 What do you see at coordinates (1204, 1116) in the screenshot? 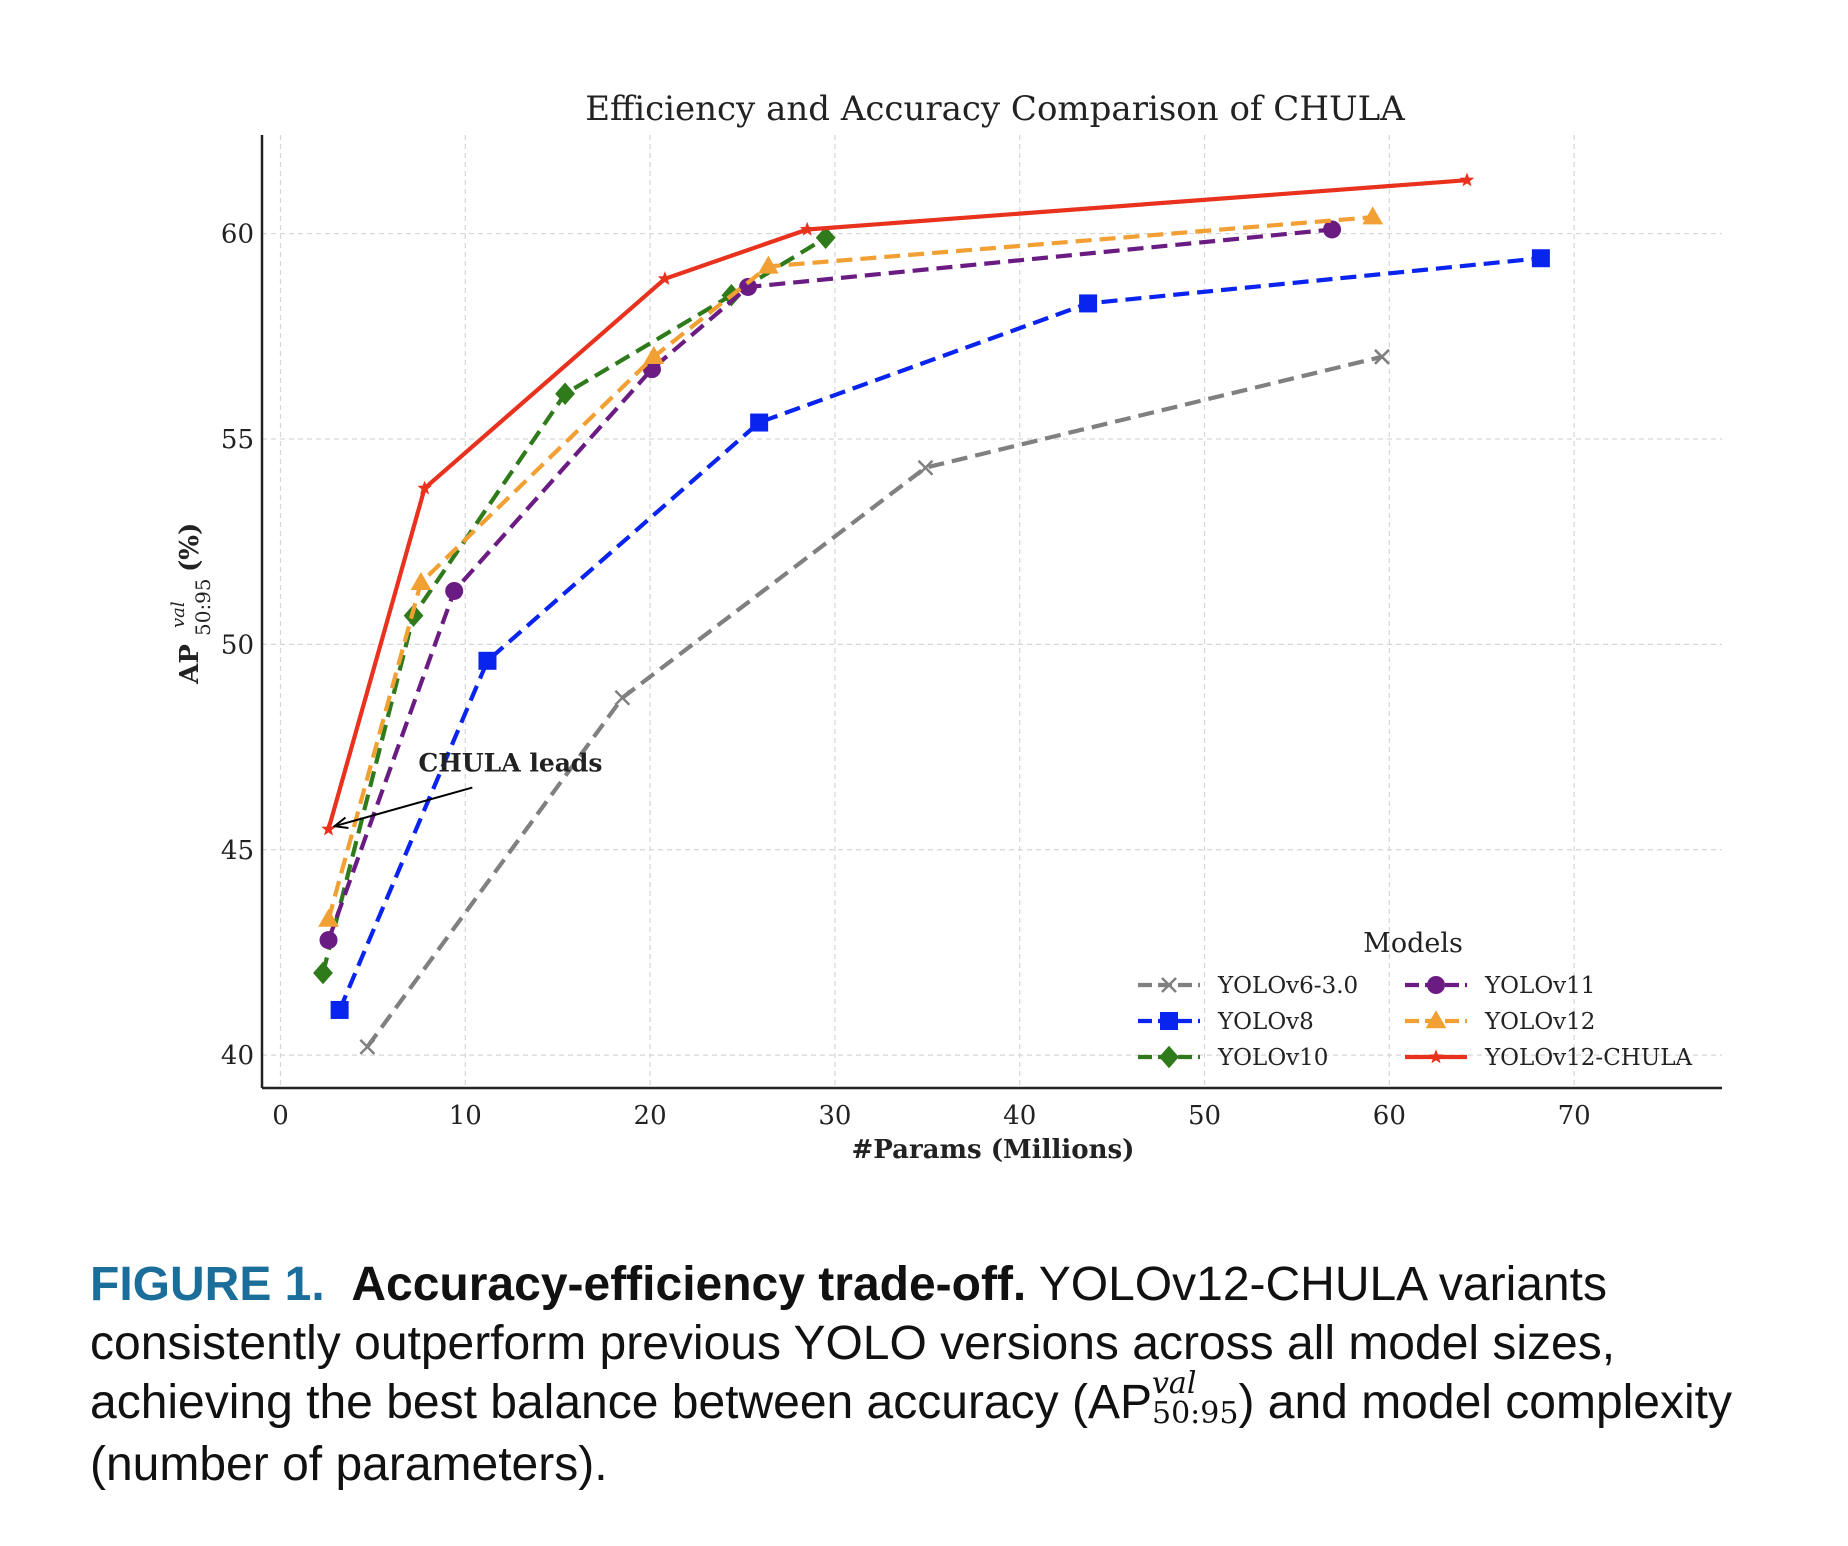
I see `x-tick-label: 50` at bounding box center [1204, 1116].